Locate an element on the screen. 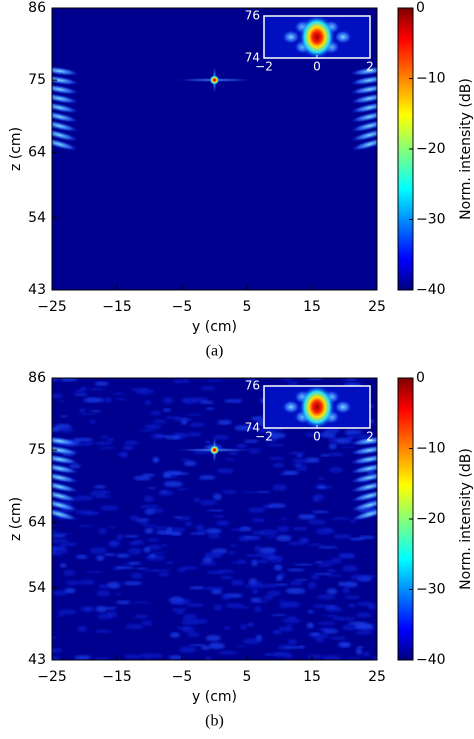 This screenshot has width=474, height=739. caption: (a) is located at coordinates (215, 351).